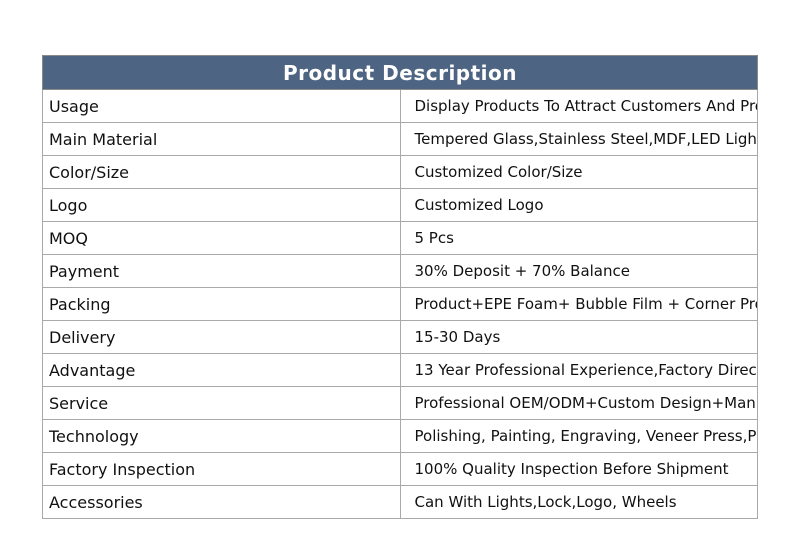 The width and height of the screenshot is (800, 539). What do you see at coordinates (578, 238) in the screenshot?
I see `row-value: 5 Pcs` at bounding box center [578, 238].